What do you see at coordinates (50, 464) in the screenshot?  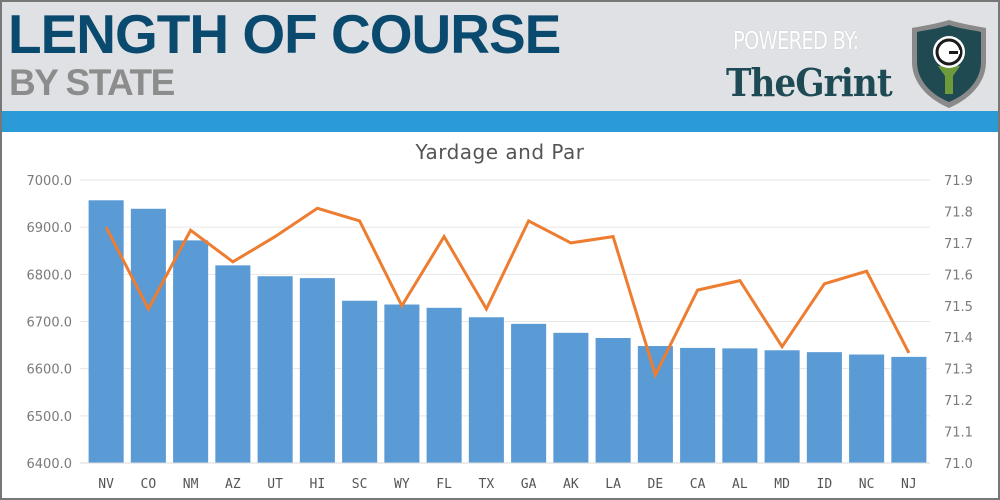 I see `y-left-tick-label: 6400.0` at bounding box center [50, 464].